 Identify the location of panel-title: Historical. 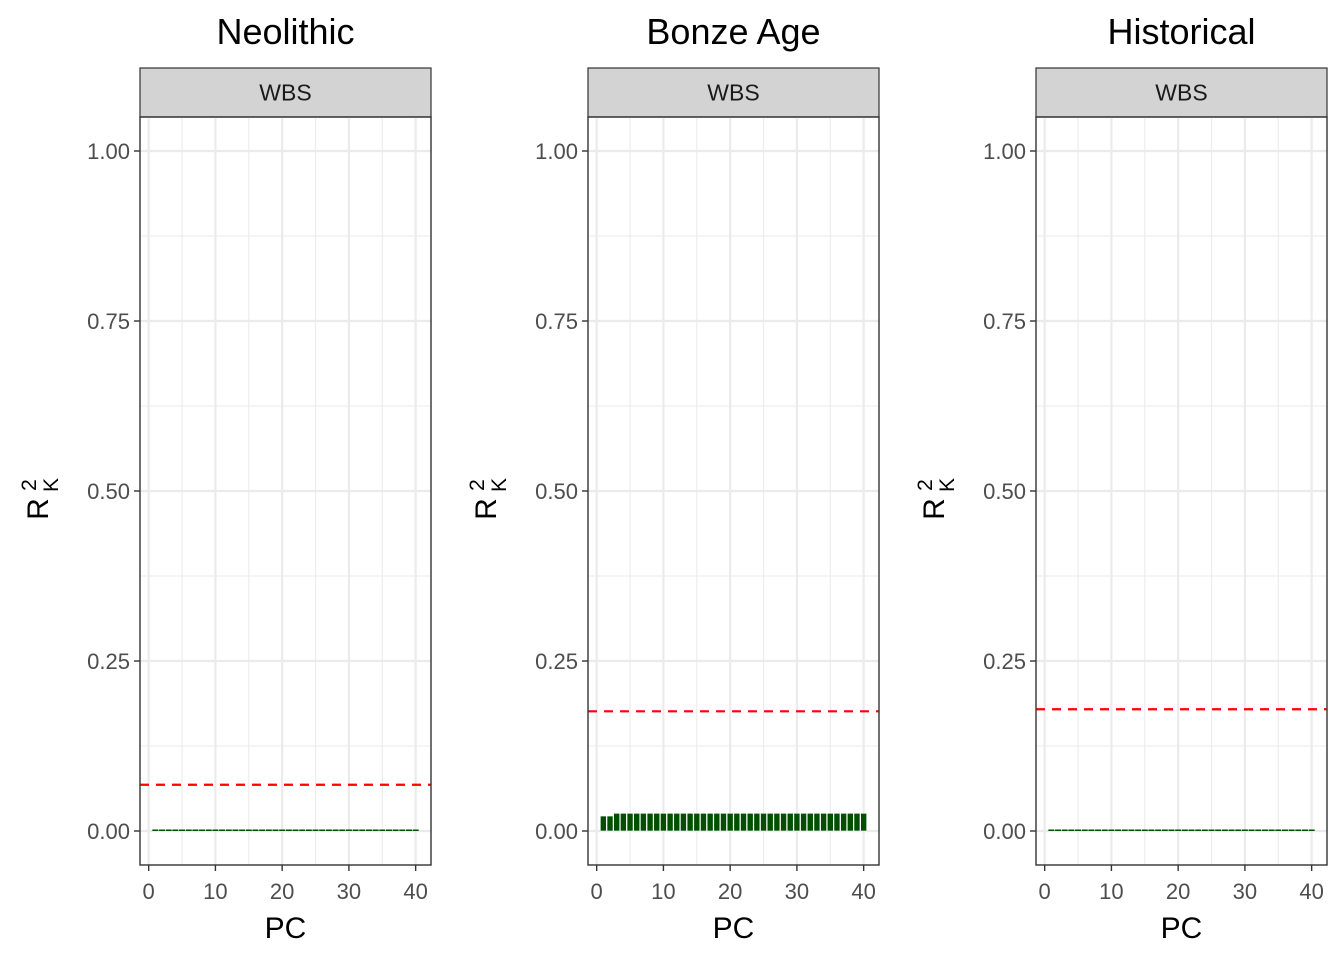
(1181, 31).